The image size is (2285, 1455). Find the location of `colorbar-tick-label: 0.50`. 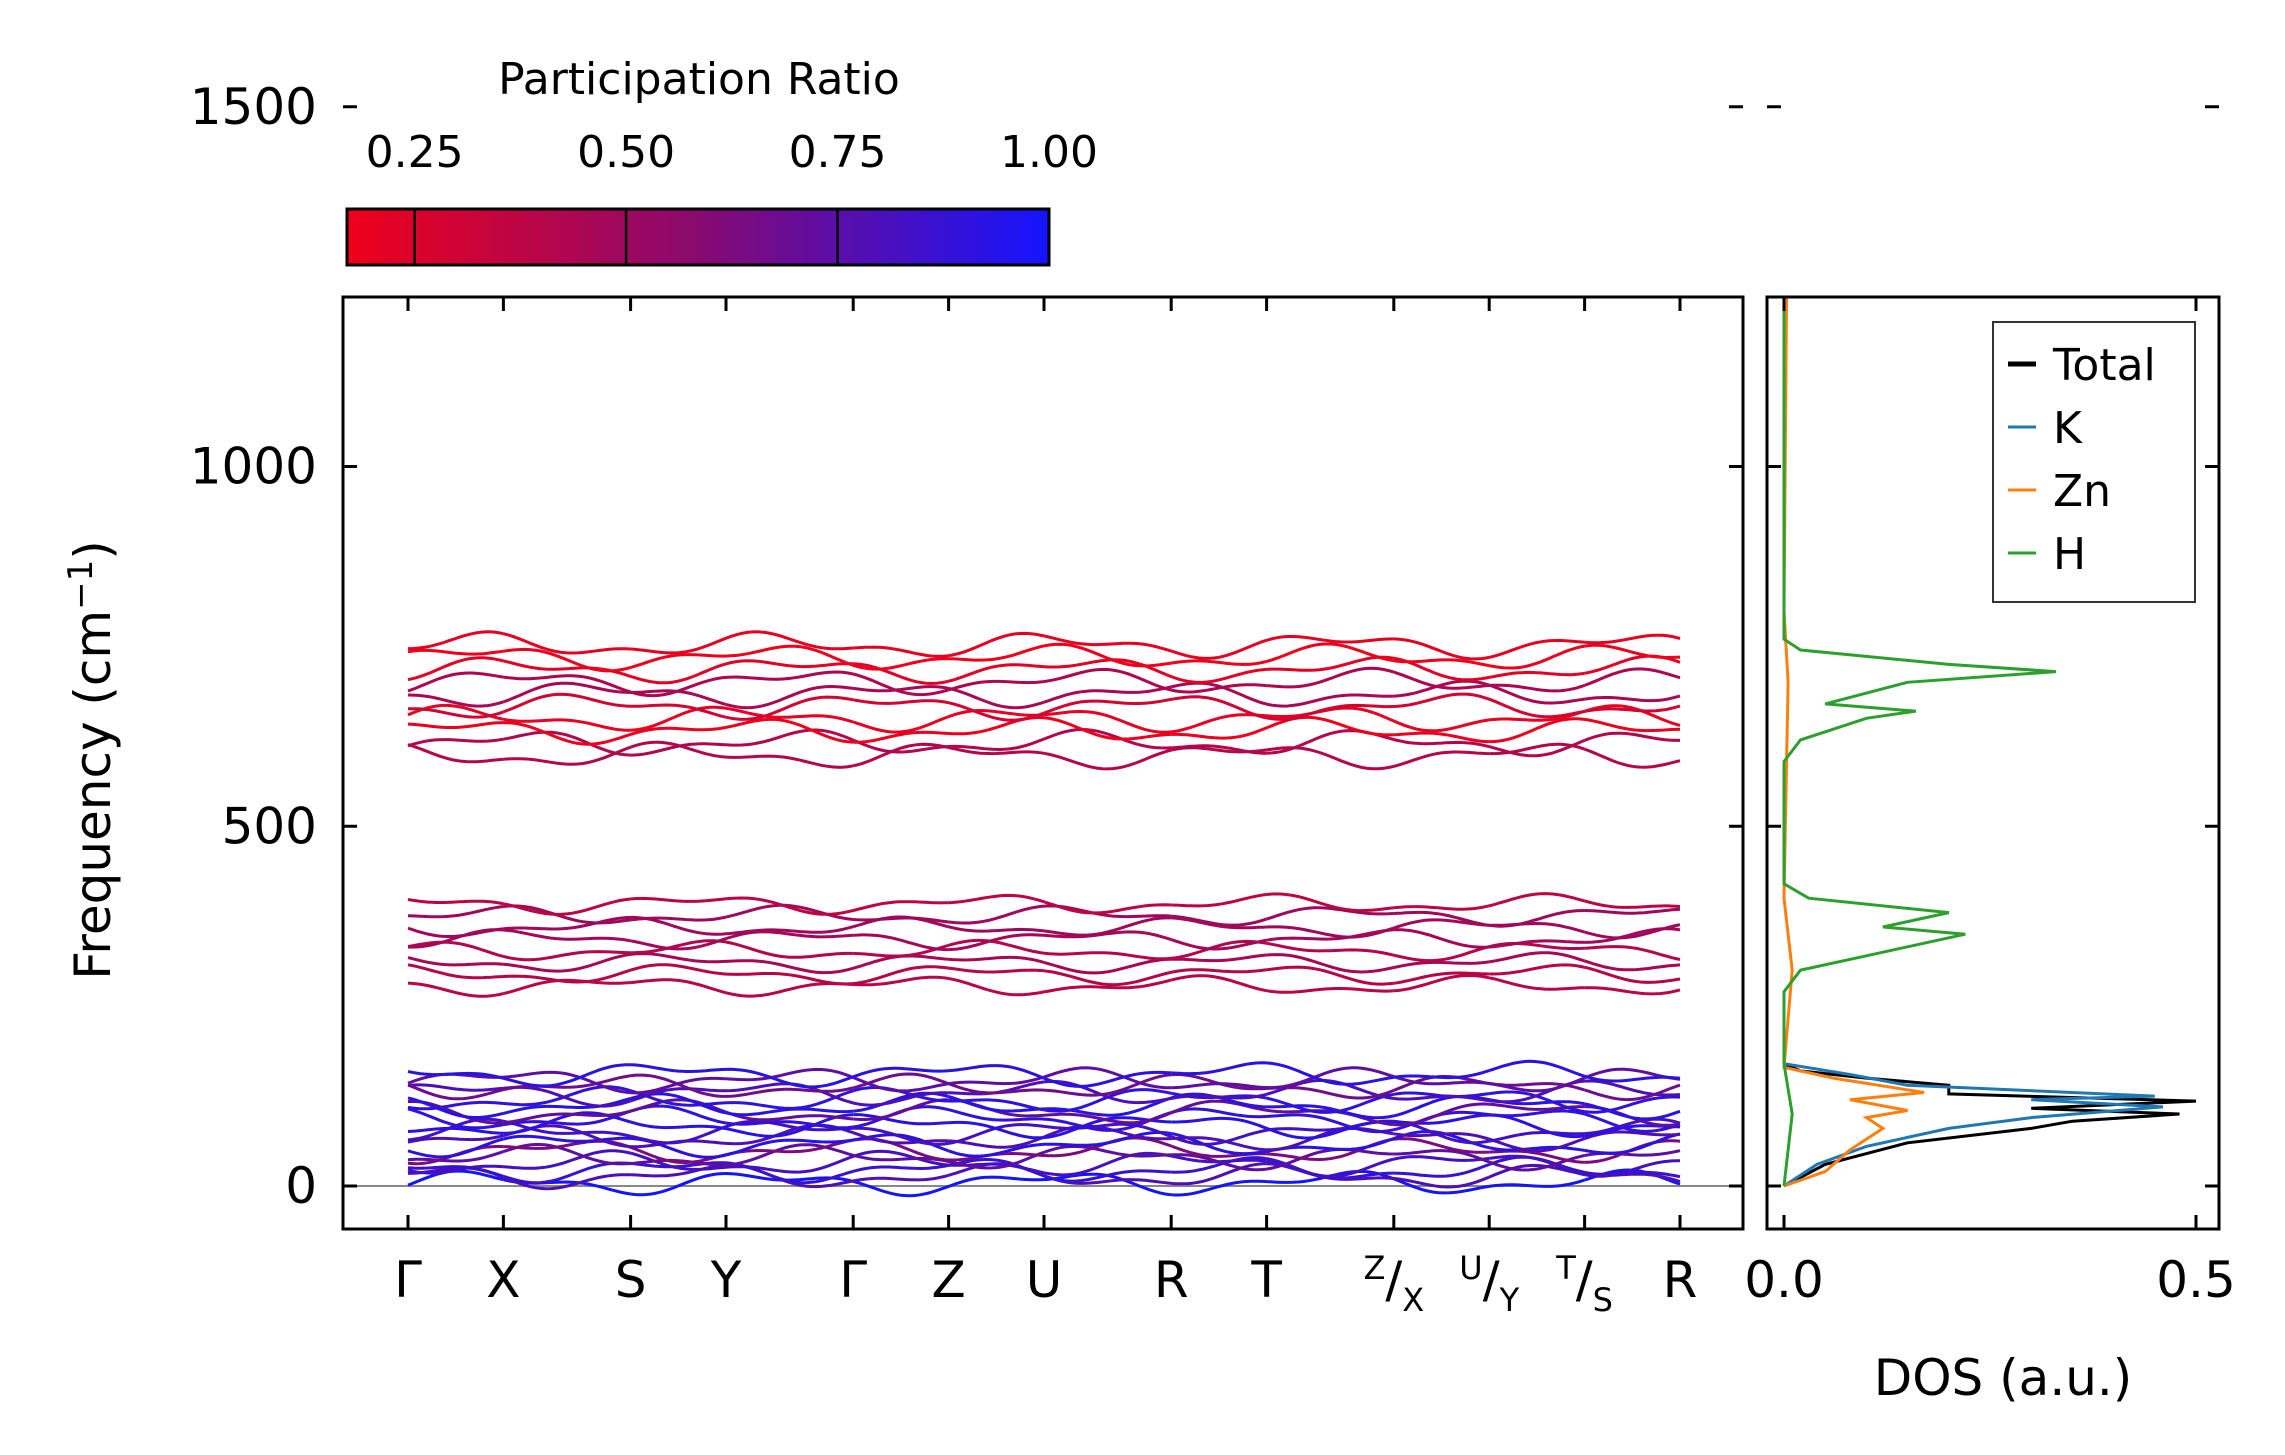

colorbar-tick-label: 0.50 is located at coordinates (626, 152).